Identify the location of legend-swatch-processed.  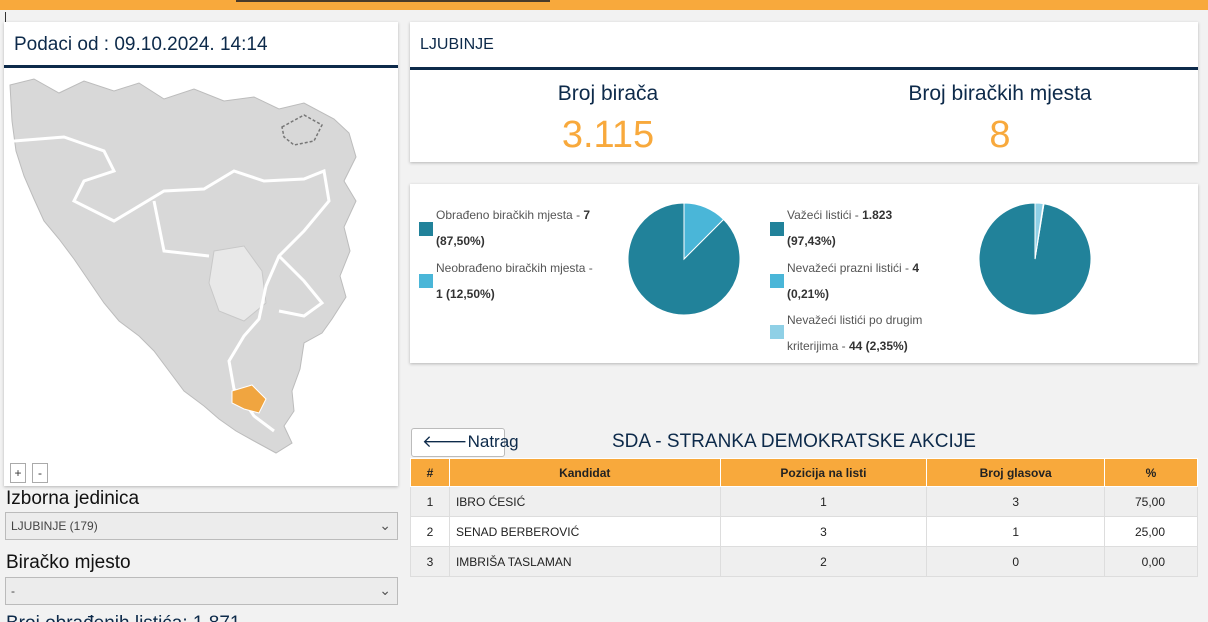
(426, 229).